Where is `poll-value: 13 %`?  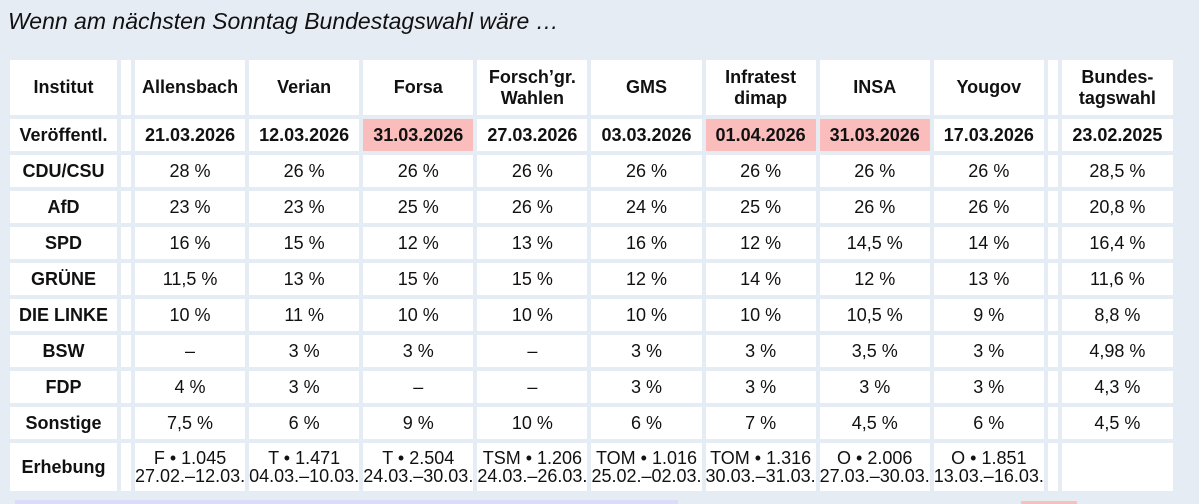
poll-value: 13 % is located at coordinates (532, 243).